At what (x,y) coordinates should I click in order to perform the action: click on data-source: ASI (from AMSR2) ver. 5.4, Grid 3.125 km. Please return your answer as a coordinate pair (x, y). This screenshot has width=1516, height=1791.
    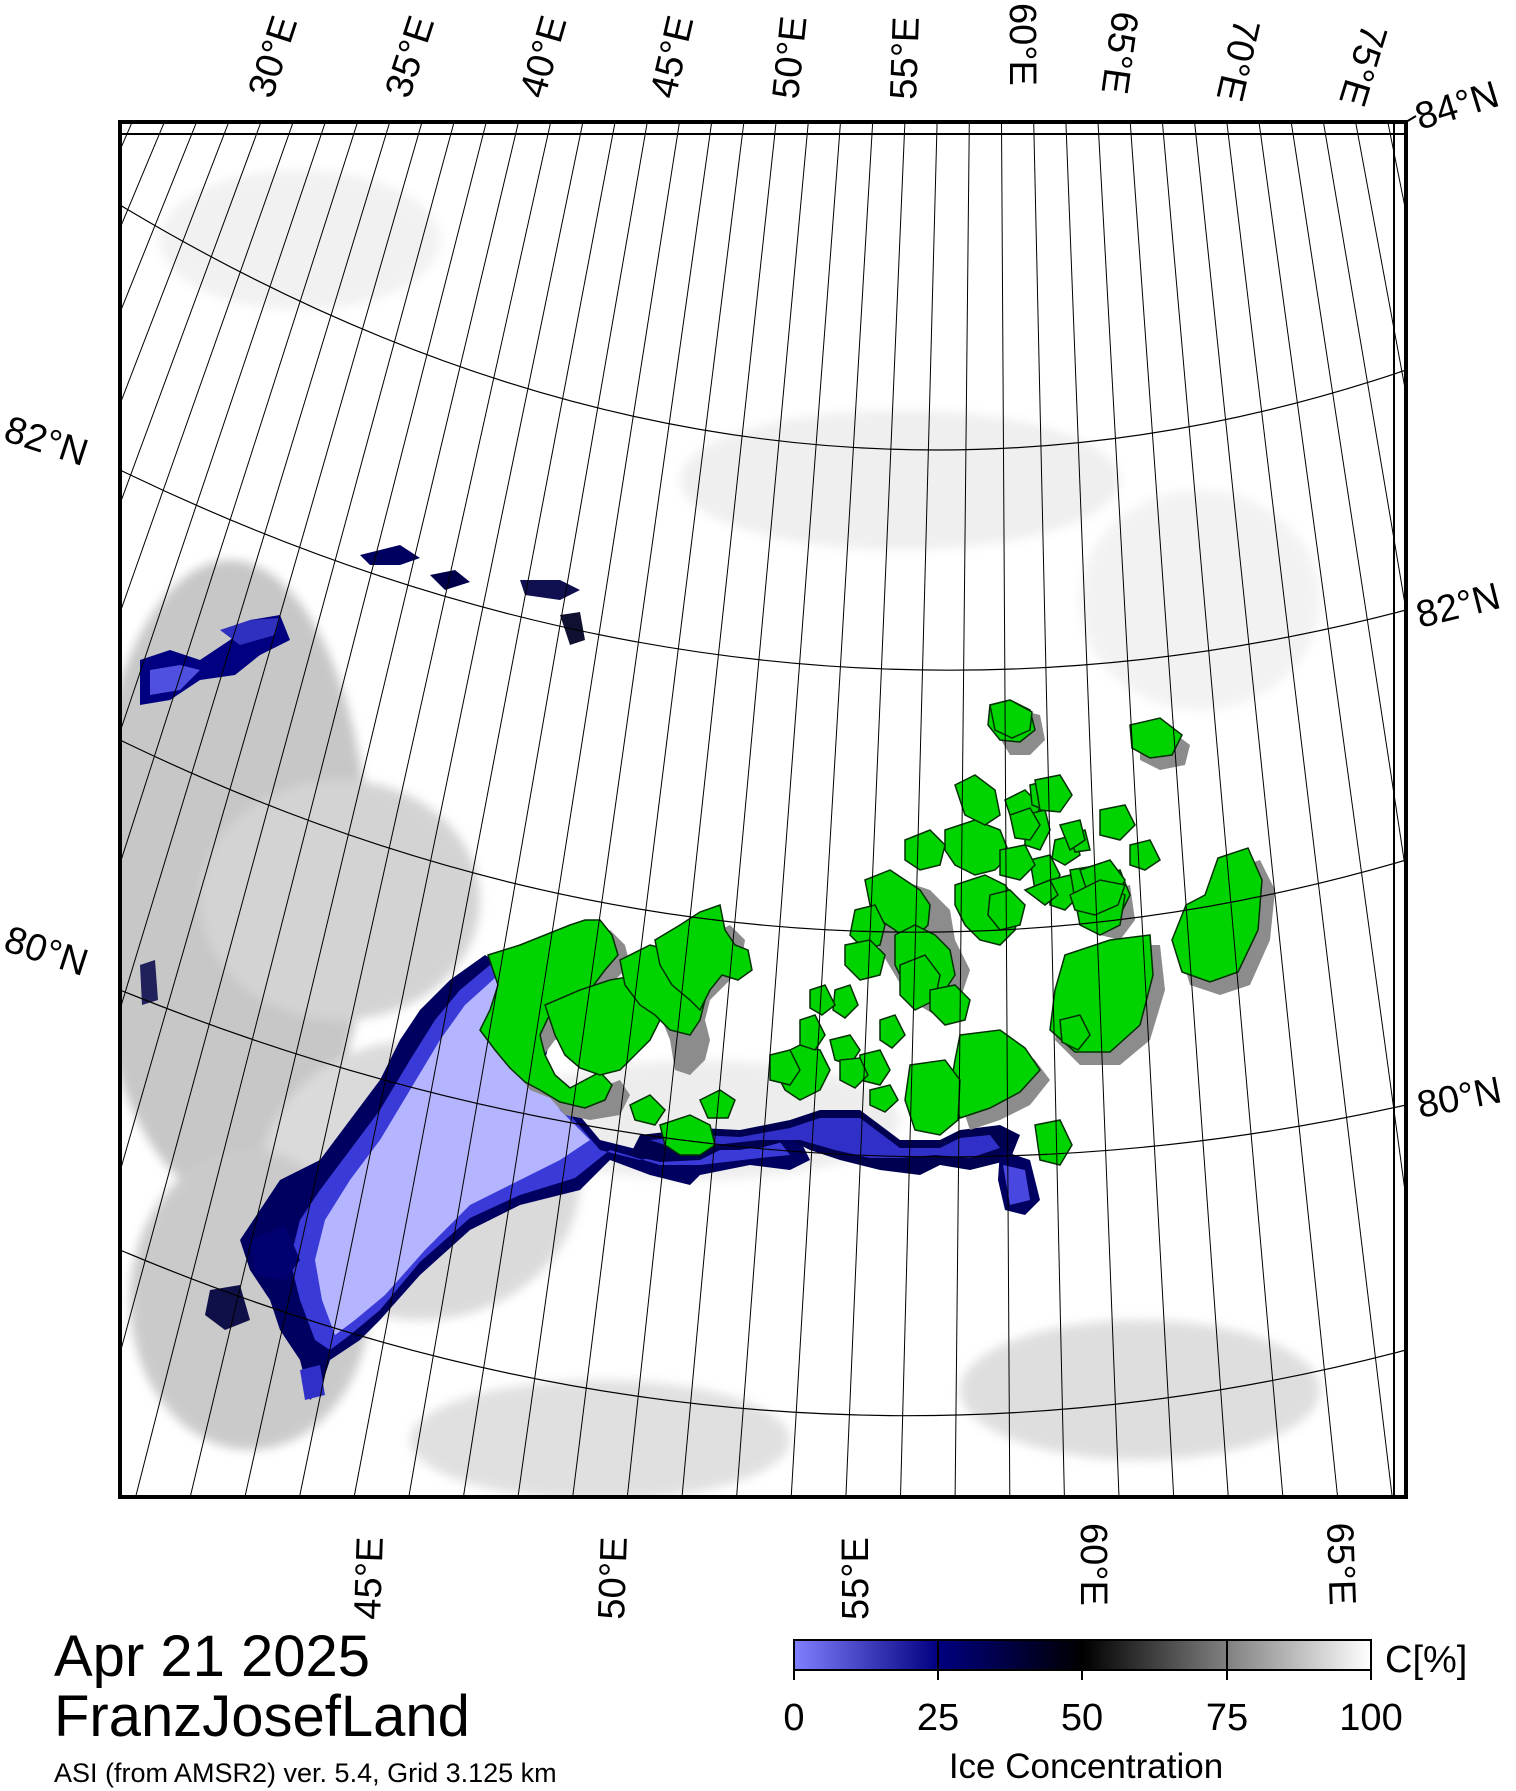
    Looking at the image, I should click on (305, 1773).